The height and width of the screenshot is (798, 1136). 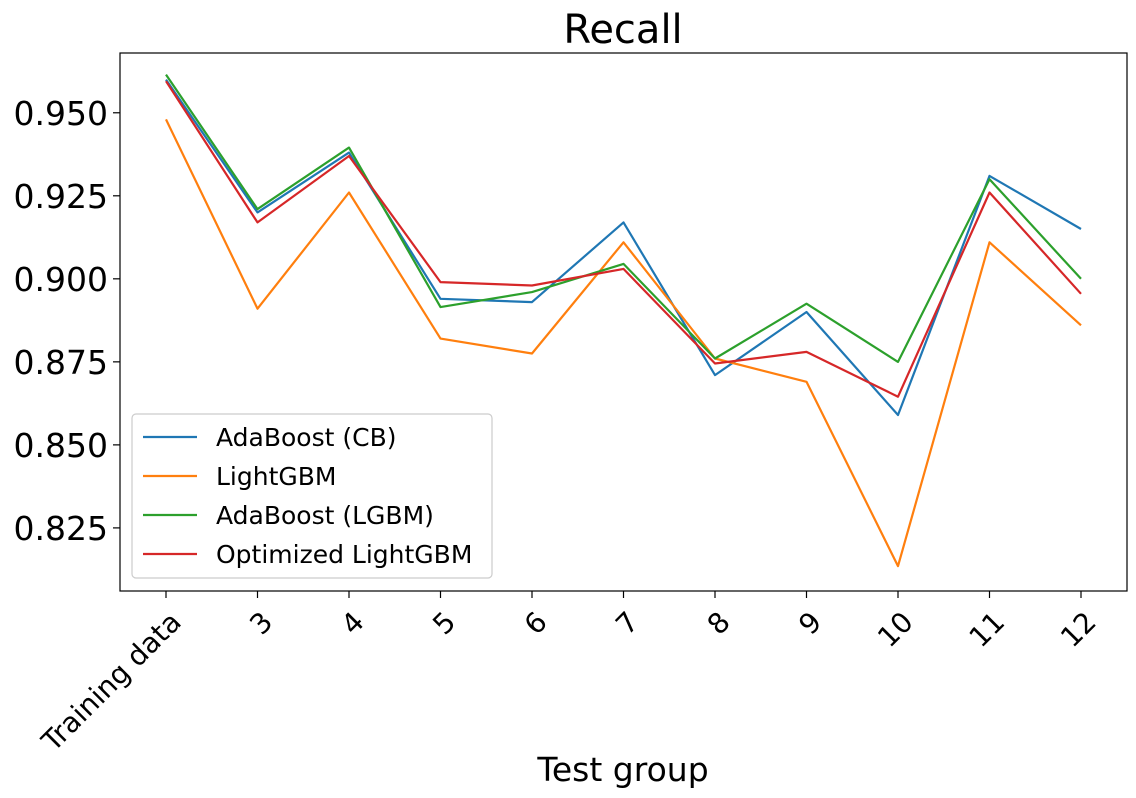 What do you see at coordinates (61, 362) in the screenshot?
I see `y-tick-label: 0.875` at bounding box center [61, 362].